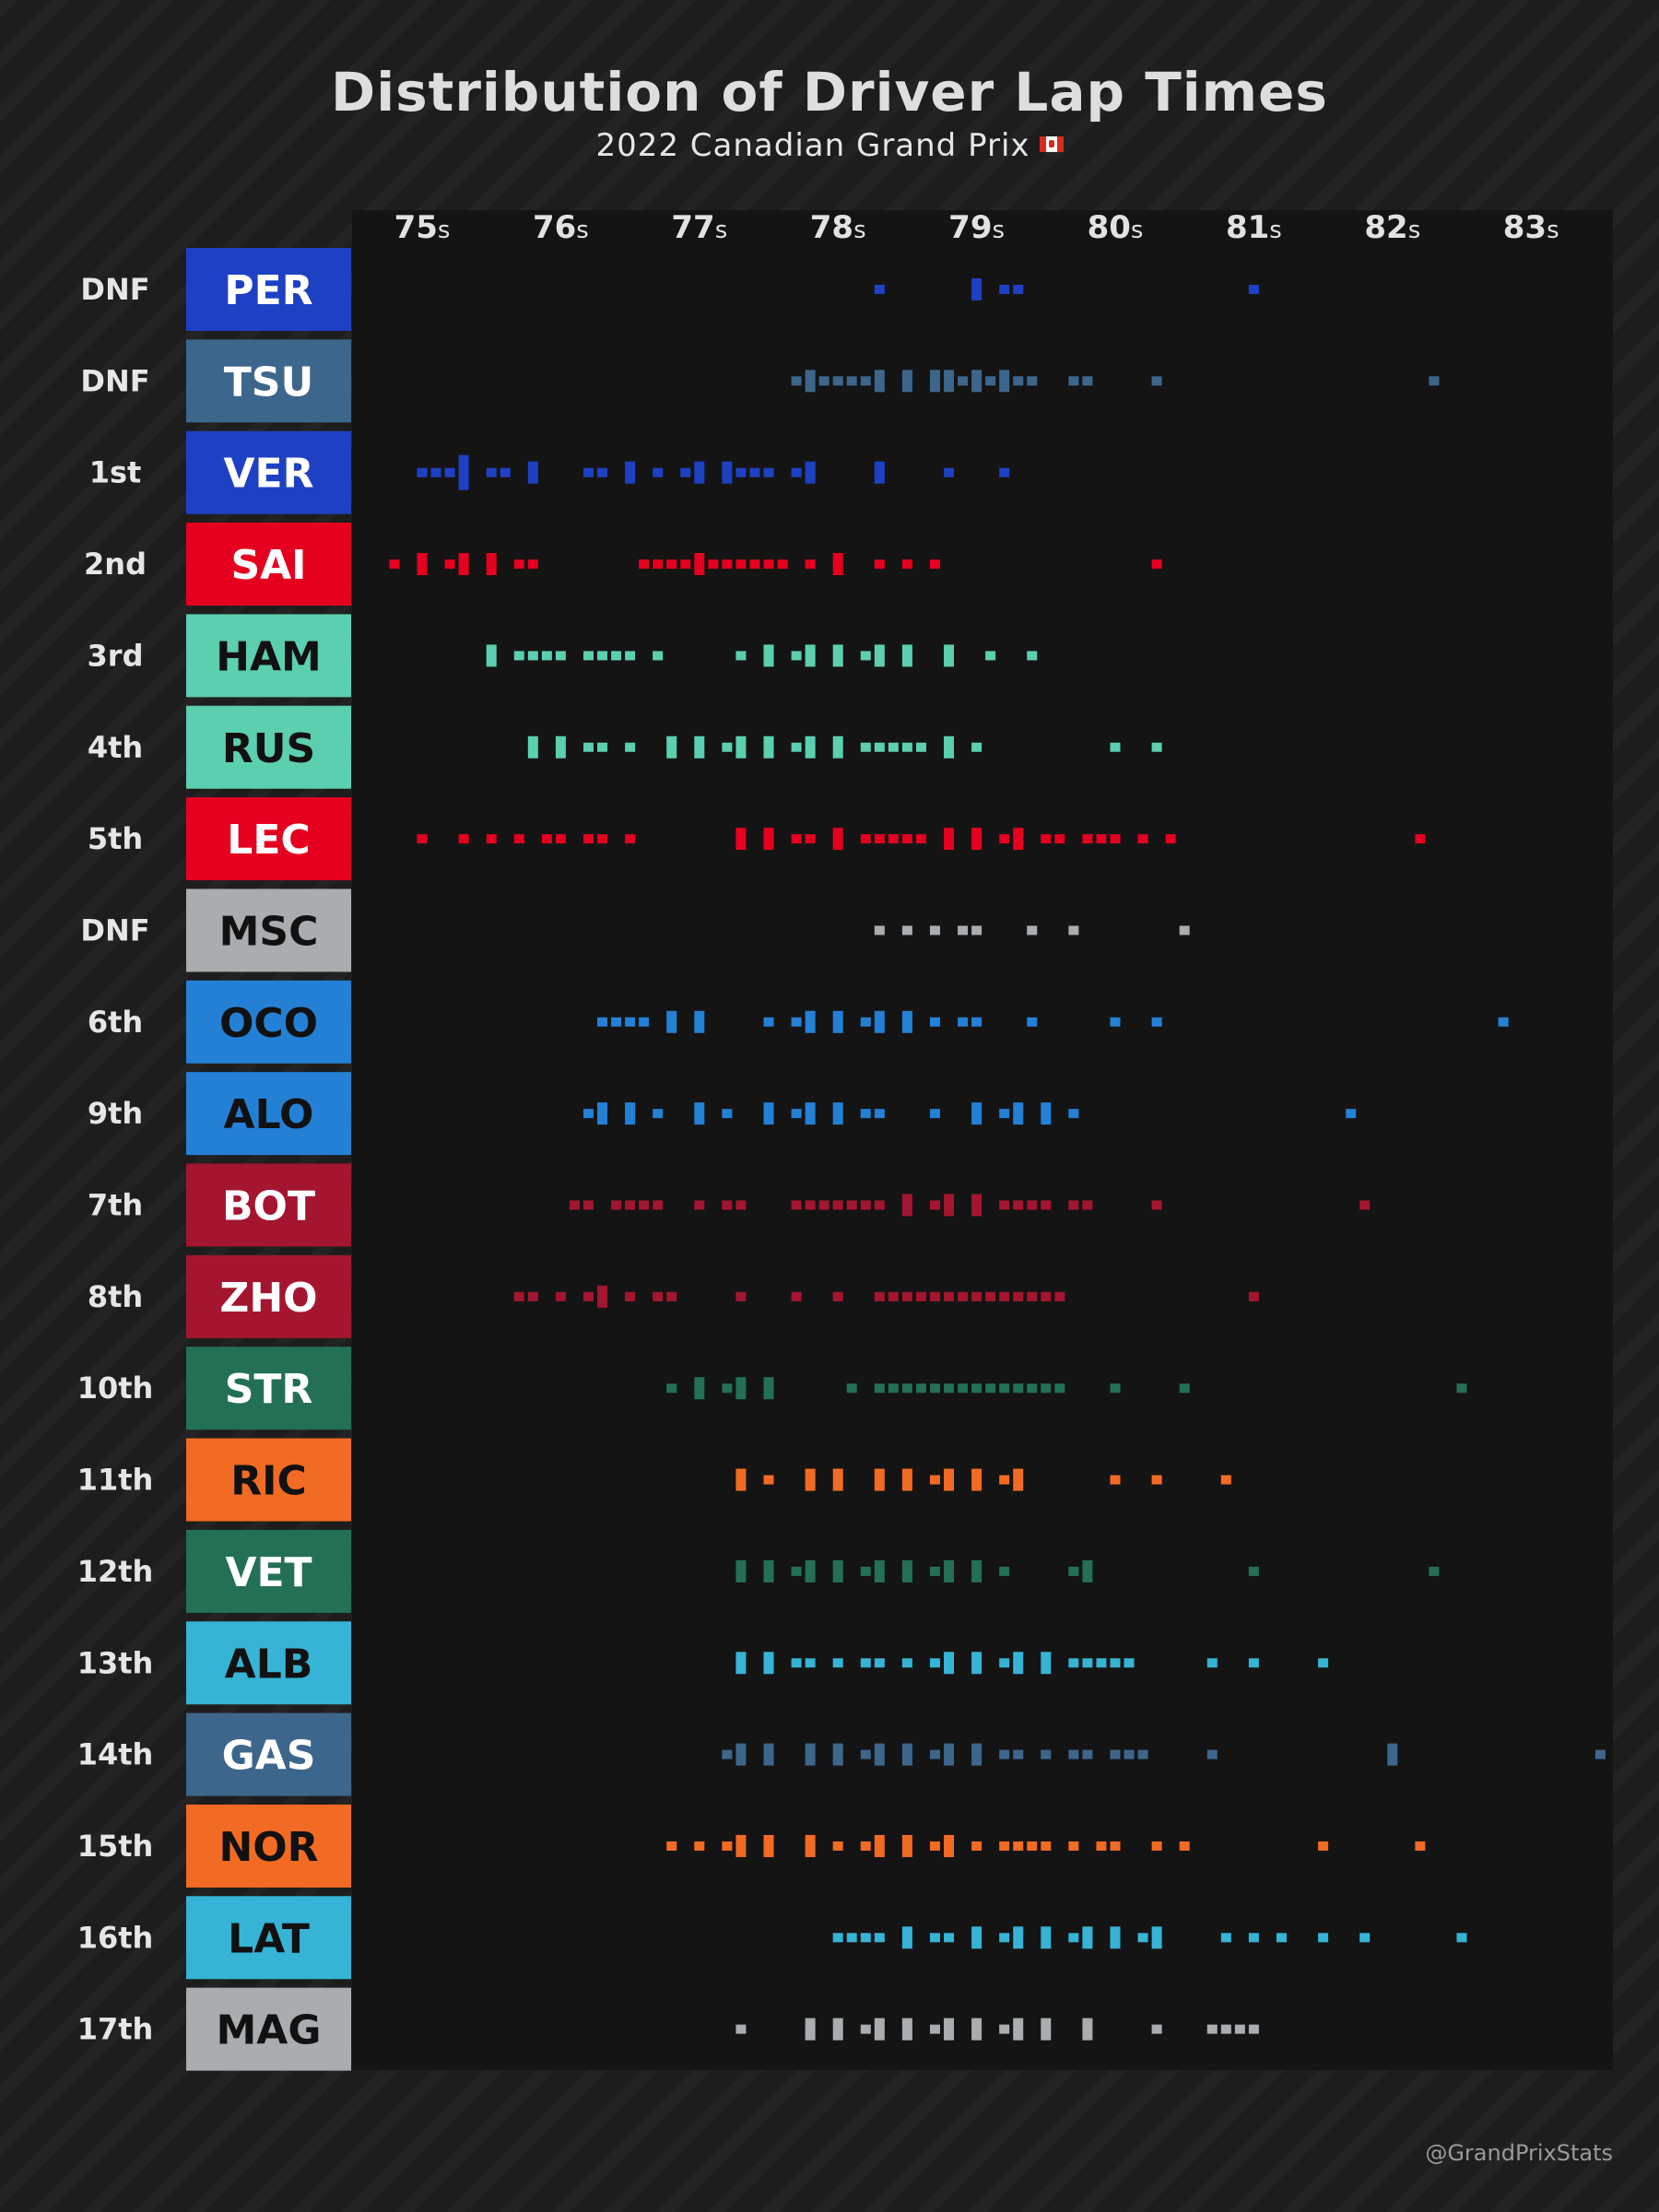 The image size is (1659, 2212). Describe the element at coordinates (269, 931) in the screenshot. I see `driver-code-label: MSC` at that location.